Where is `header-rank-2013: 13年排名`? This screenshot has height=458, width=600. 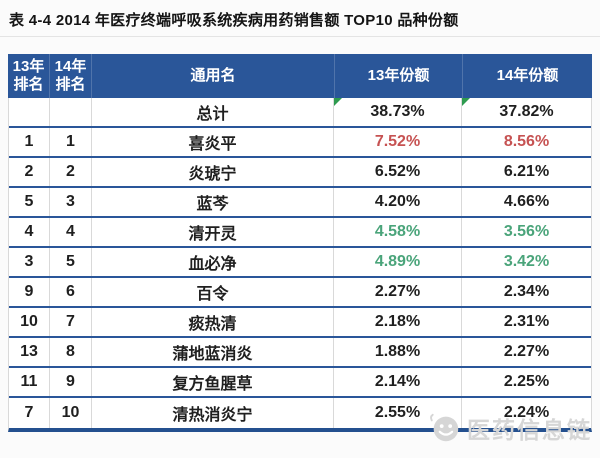 header-rank-2013: 13年排名 is located at coordinates (29, 76).